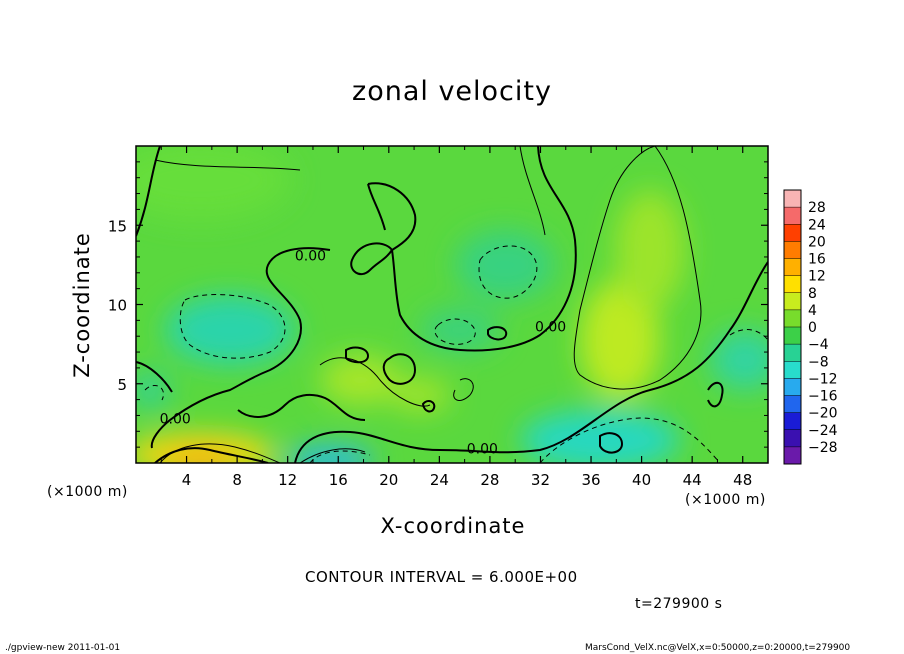 The height and width of the screenshot is (654, 904). Describe the element at coordinates (540, 480) in the screenshot. I see `x-tick-label-7: 32` at that location.